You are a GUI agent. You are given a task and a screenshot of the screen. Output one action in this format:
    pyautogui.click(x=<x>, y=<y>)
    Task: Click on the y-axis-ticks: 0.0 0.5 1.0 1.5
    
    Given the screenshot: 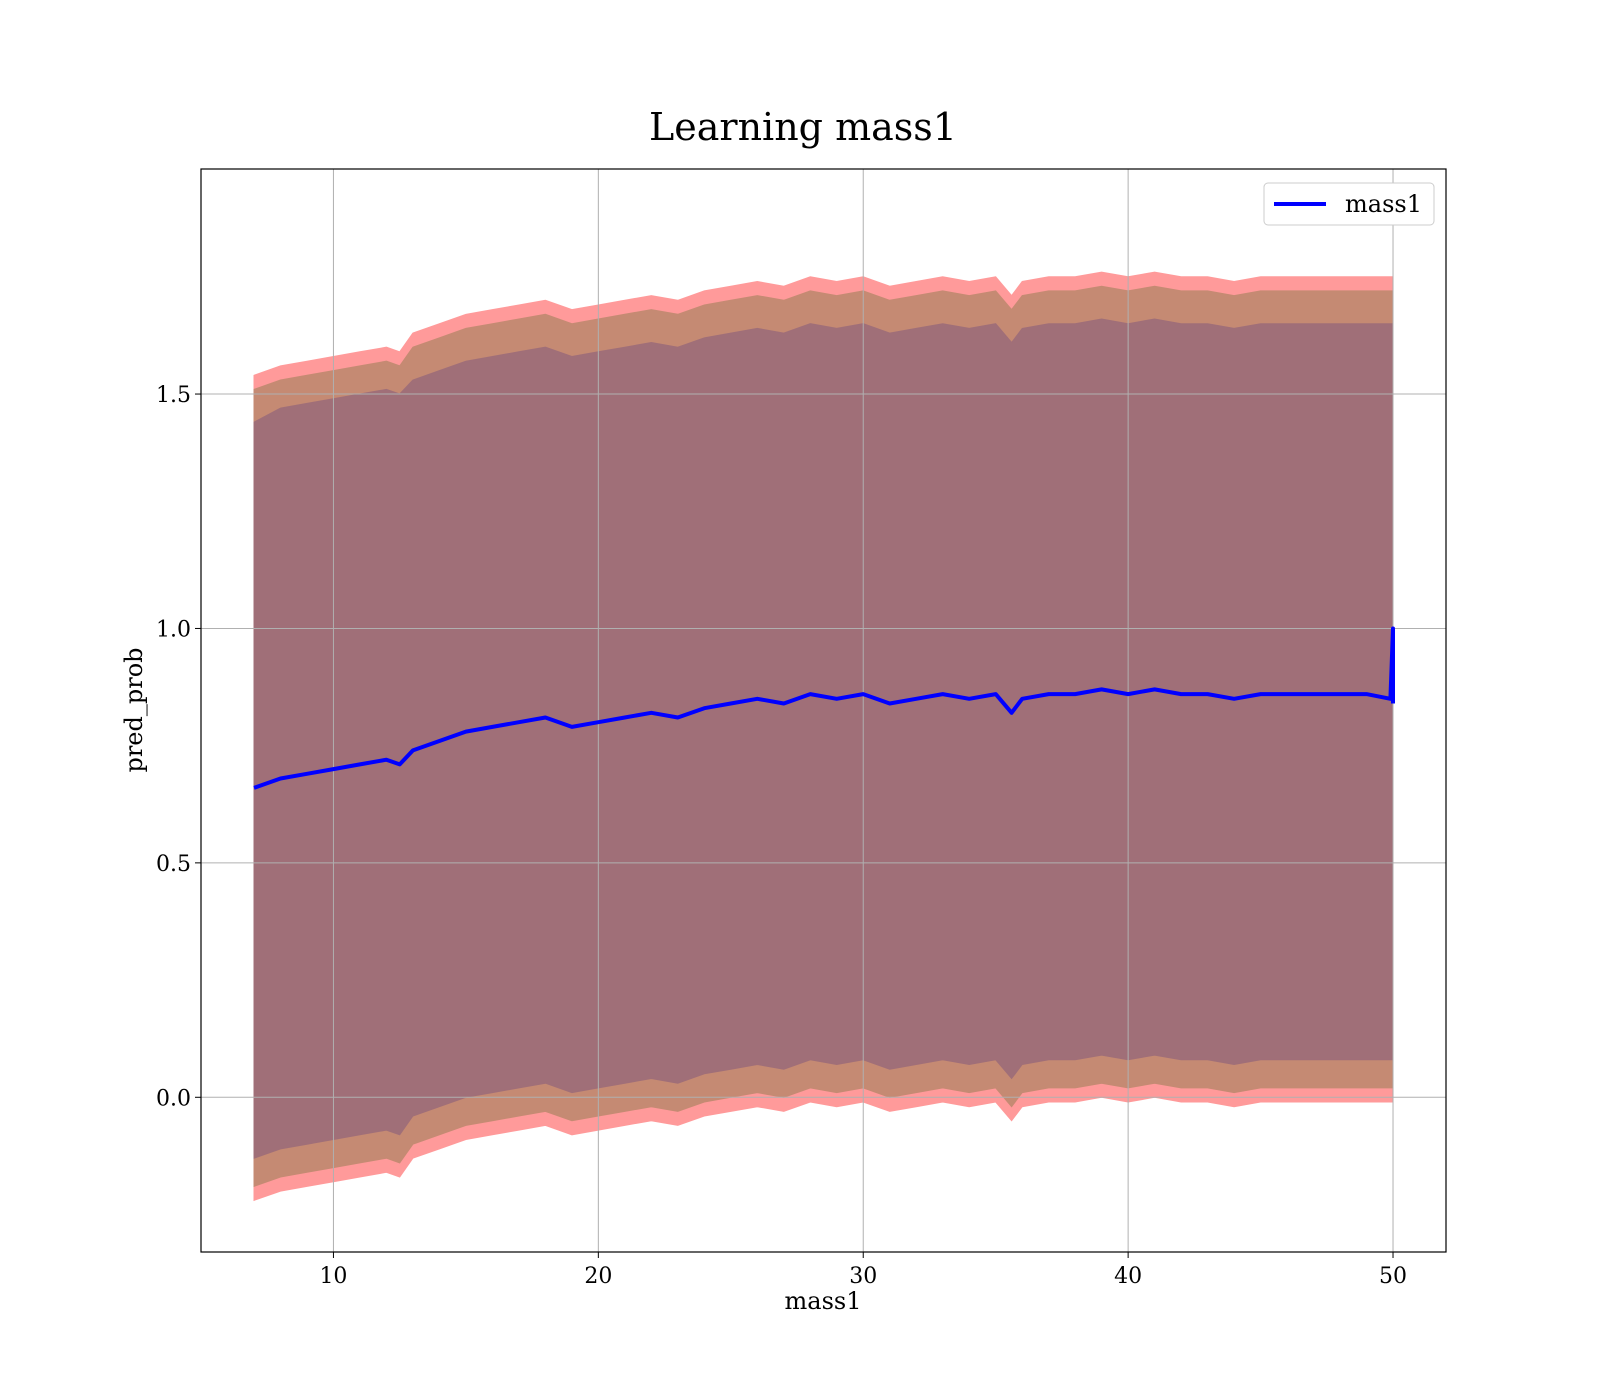 What is the action you would take?
    pyautogui.click(x=178, y=747)
    